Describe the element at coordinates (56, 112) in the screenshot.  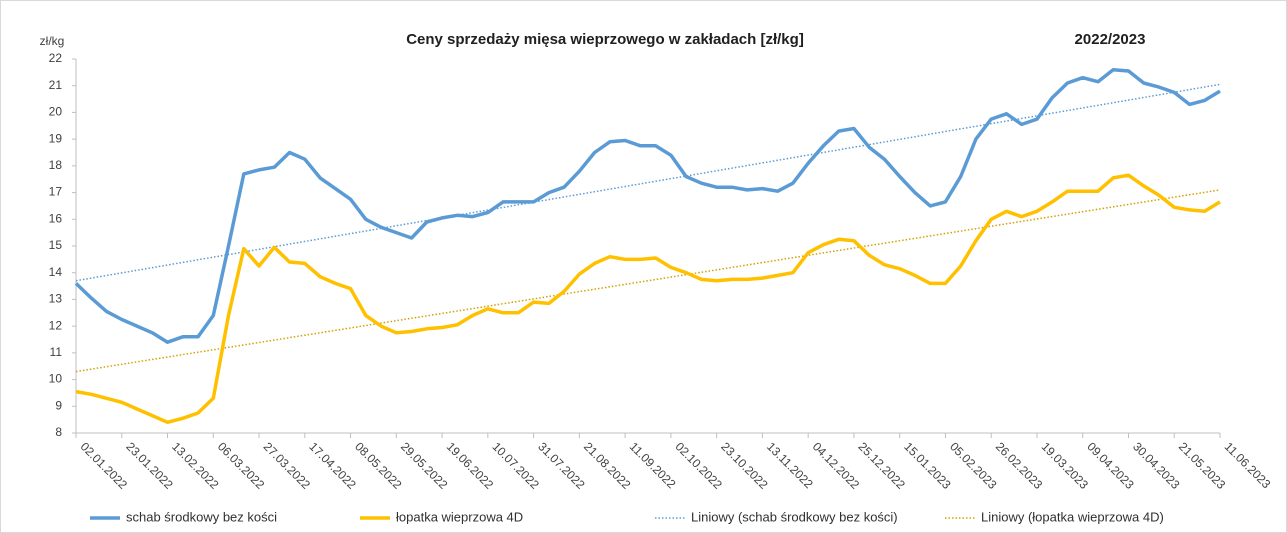
I see `y-tick-label: 20` at that location.